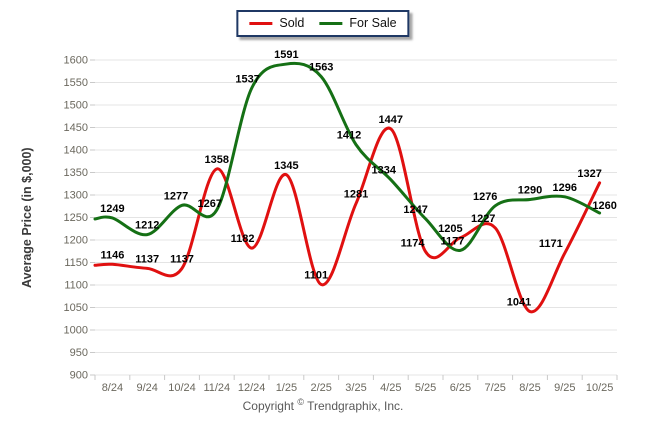 The image size is (646, 434). What do you see at coordinates (519, 303) in the screenshot?
I see `data-label: 1041` at bounding box center [519, 303].